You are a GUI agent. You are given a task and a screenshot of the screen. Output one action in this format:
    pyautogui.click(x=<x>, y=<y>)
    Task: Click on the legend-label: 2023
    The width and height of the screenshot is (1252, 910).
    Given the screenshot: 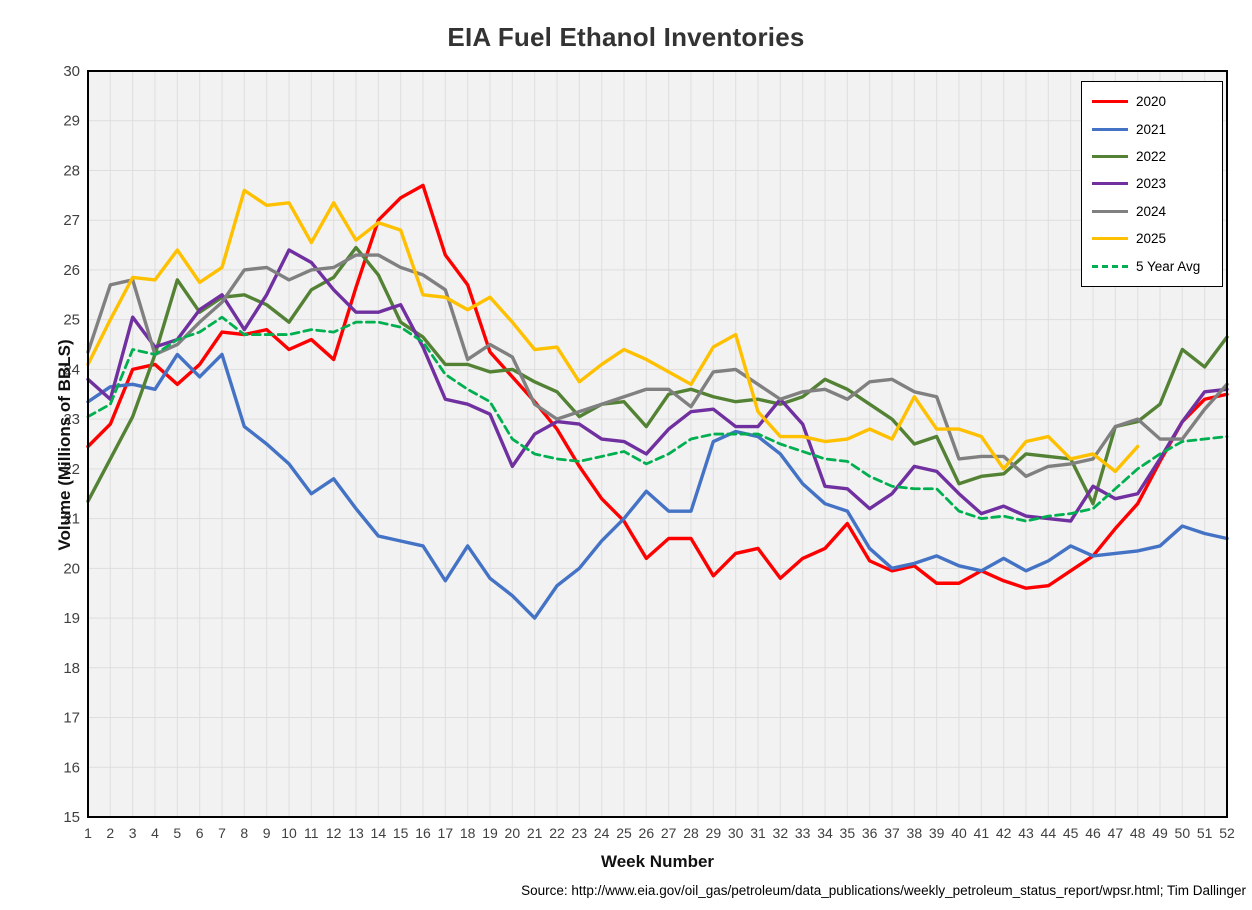 What is the action you would take?
    pyautogui.click(x=1151, y=184)
    